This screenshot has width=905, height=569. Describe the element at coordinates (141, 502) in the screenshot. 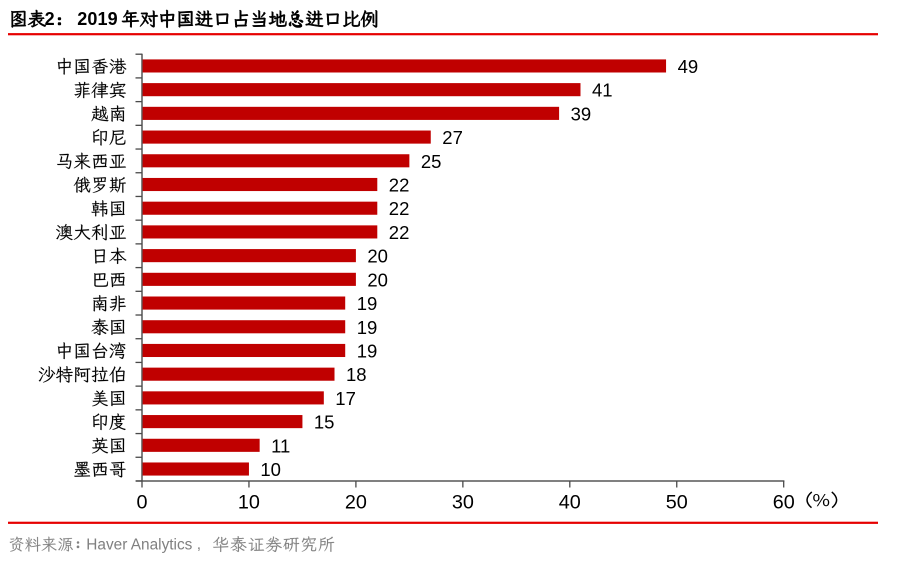

I see `svg-text: 0` at that location.